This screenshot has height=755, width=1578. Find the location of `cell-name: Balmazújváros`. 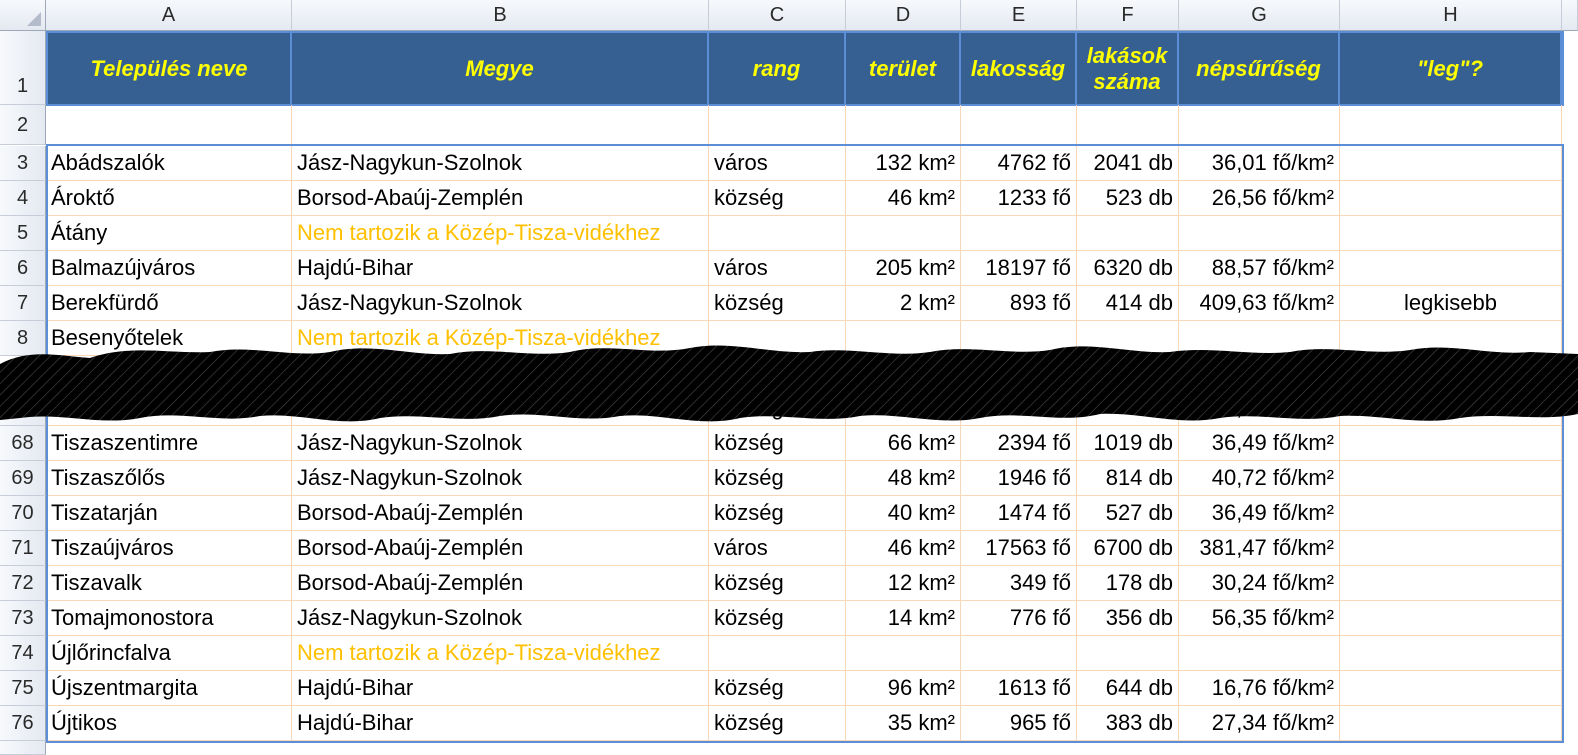

cell-name: Balmazújváros is located at coordinates (169, 268).